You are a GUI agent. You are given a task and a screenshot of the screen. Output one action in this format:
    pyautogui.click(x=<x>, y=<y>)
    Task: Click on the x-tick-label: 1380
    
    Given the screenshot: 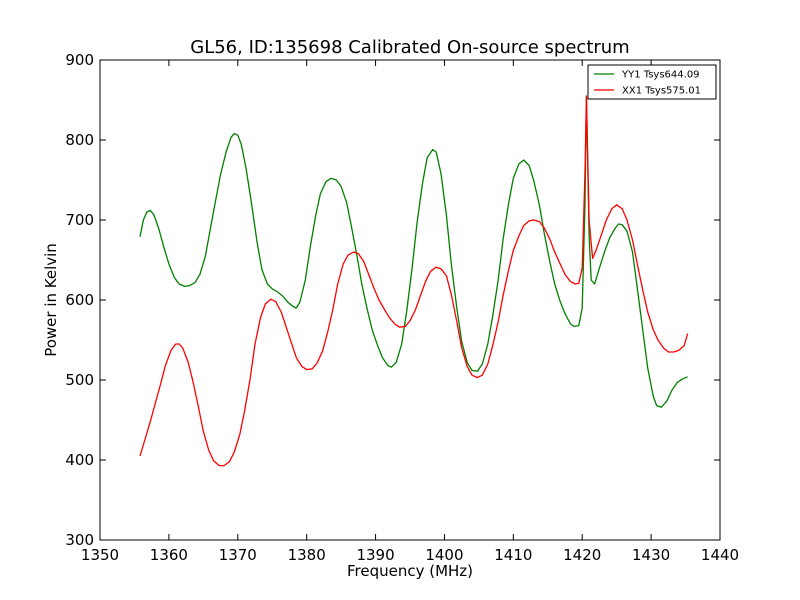 What is the action you would take?
    pyautogui.click(x=307, y=555)
    